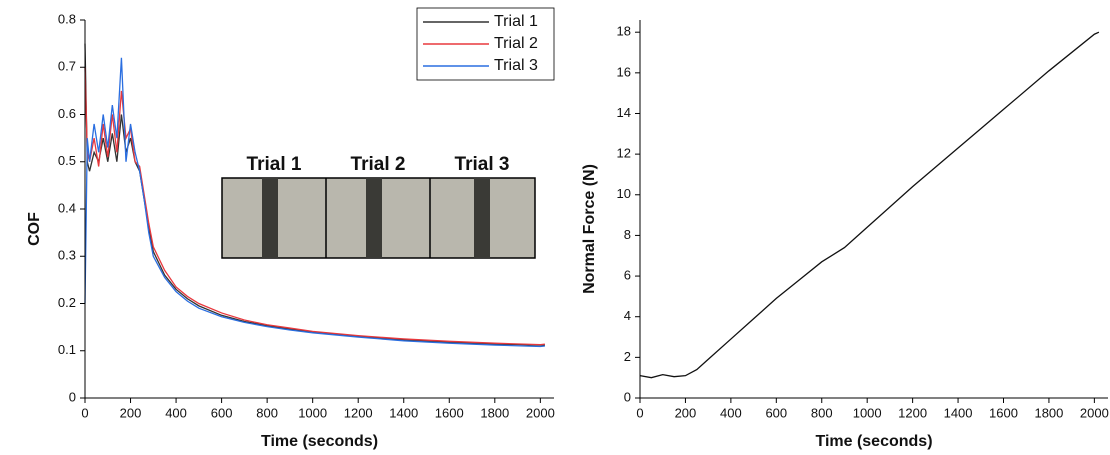 This screenshot has width=1110, height=455. What do you see at coordinates (67, 113) in the screenshot?
I see `y-tick-label: 0.6` at bounding box center [67, 113].